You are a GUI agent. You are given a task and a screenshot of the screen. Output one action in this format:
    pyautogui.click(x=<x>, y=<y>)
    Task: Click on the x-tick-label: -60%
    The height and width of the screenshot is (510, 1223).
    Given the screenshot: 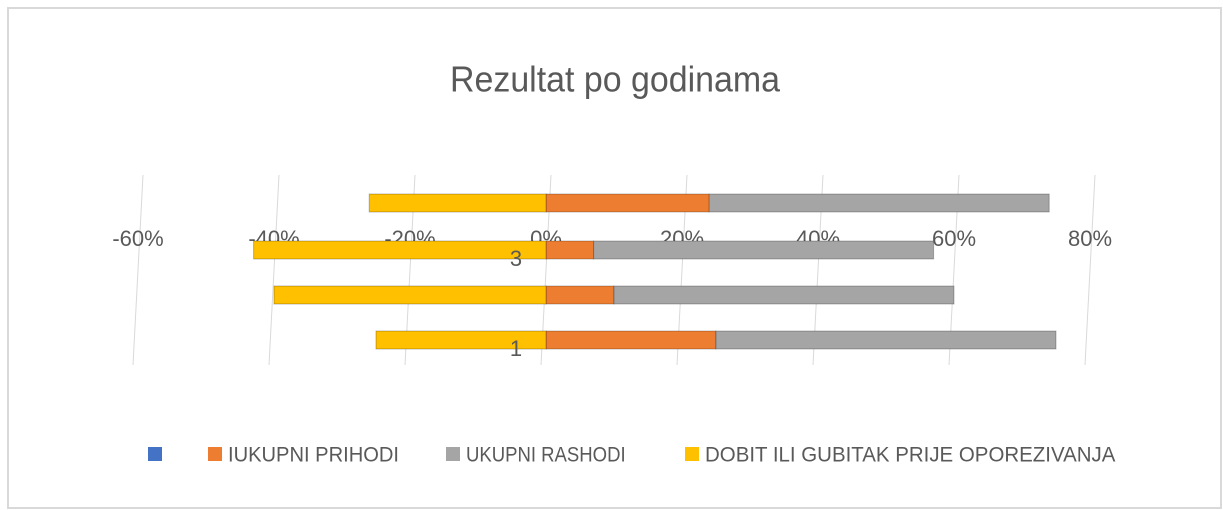 What is the action you would take?
    pyautogui.click(x=137, y=238)
    